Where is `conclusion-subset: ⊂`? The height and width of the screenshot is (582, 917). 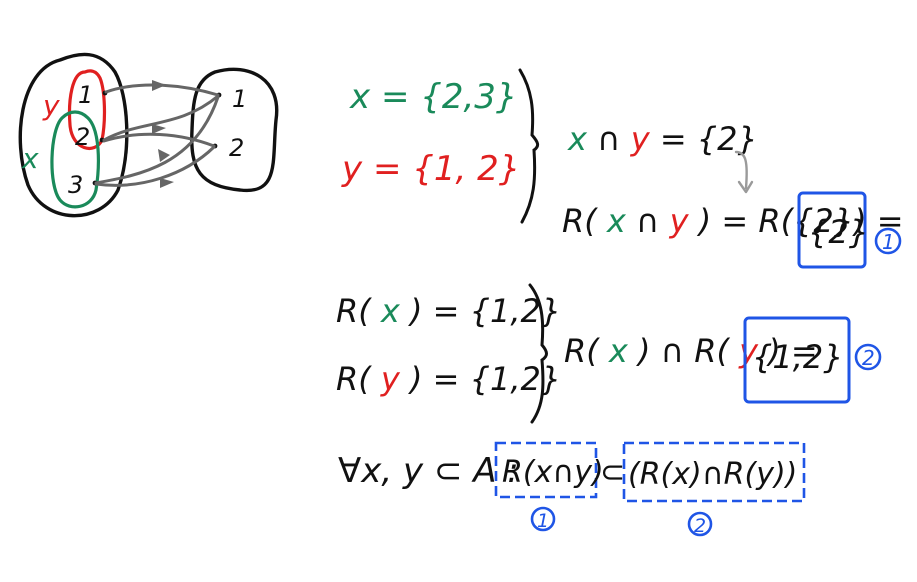
conclusion-subset: ⊂ is located at coordinates (612, 472).